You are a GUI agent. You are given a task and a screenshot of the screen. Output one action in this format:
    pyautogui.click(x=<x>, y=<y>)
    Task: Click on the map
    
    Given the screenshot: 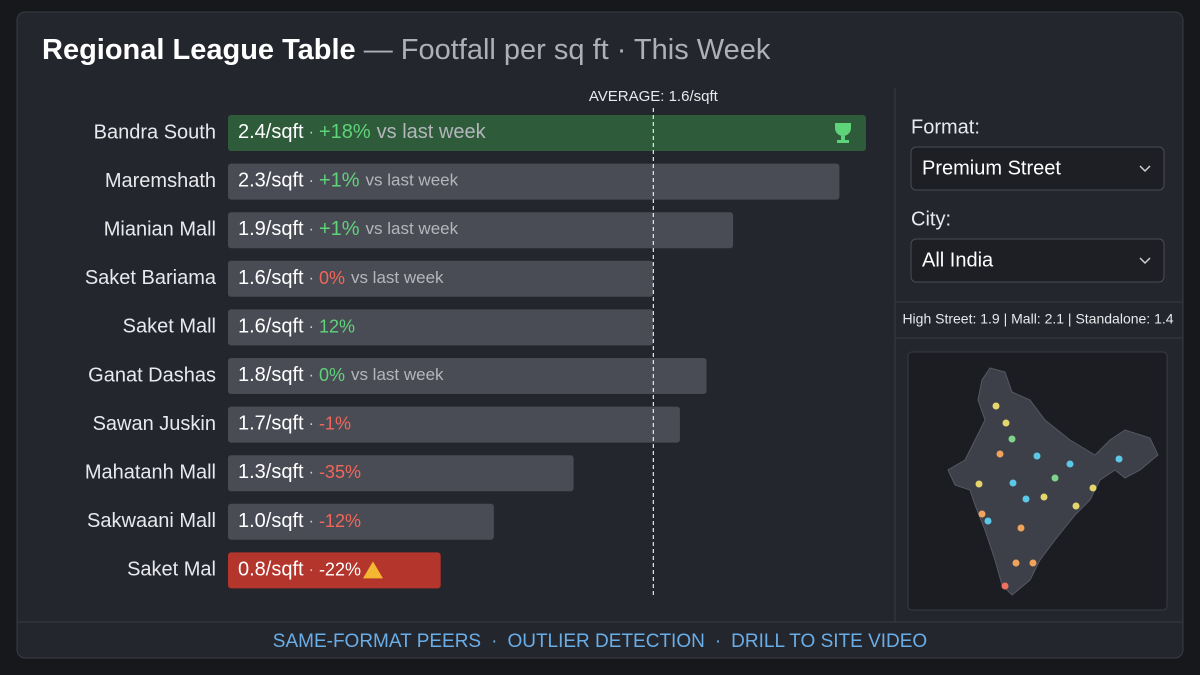 What is the action you would take?
    pyautogui.click(x=1037, y=481)
    